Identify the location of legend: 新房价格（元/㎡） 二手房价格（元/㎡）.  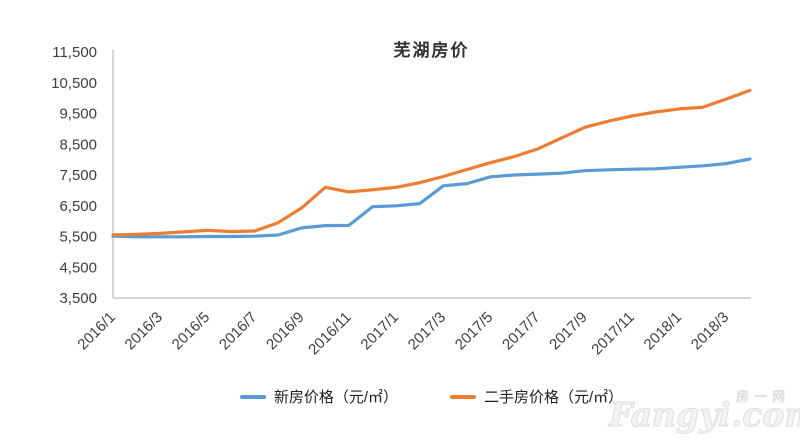
(431, 396).